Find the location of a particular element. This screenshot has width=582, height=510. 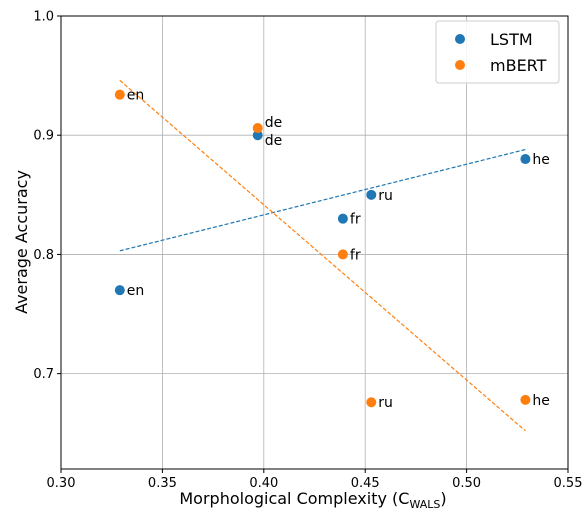

x-tick-label: 0.45 is located at coordinates (365, 483).